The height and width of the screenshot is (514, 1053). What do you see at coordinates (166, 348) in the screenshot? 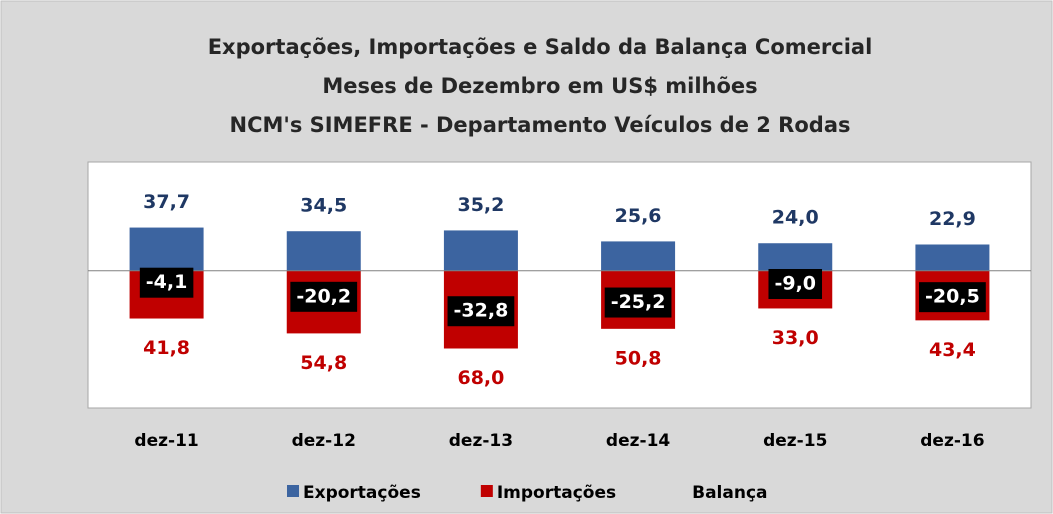
I see `data-label: 41,8` at bounding box center [166, 348].